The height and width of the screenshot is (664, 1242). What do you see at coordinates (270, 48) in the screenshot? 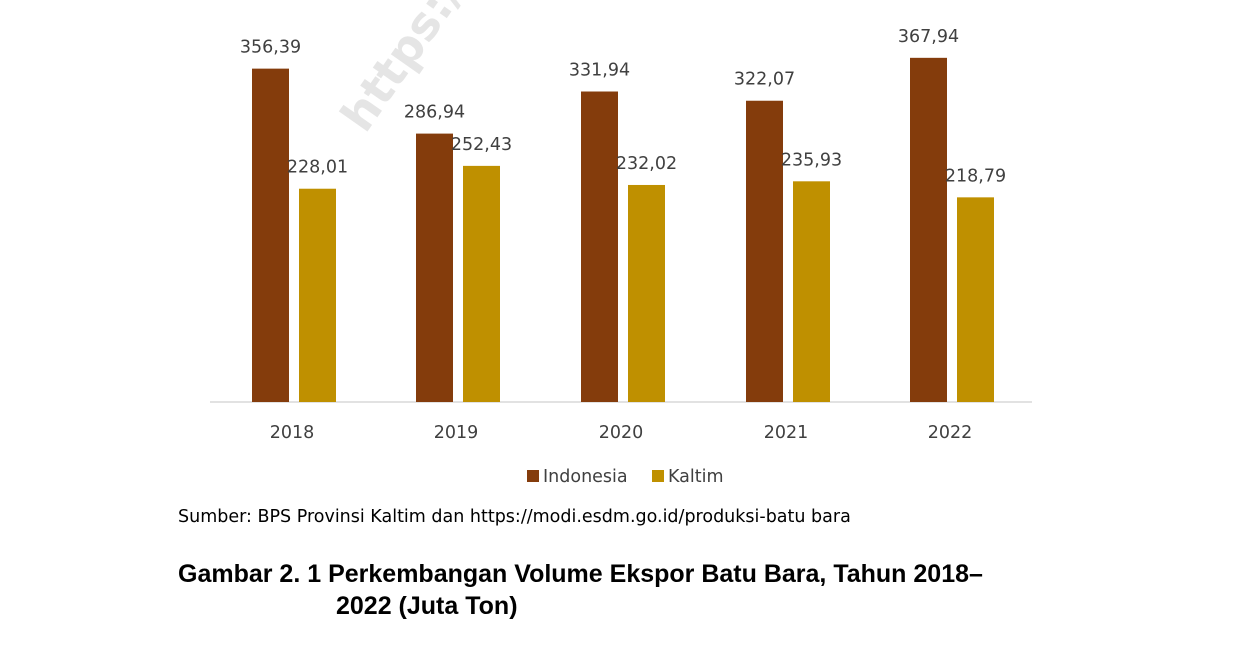
I see `data-label-indonesia-2018: 356,39` at bounding box center [270, 48].